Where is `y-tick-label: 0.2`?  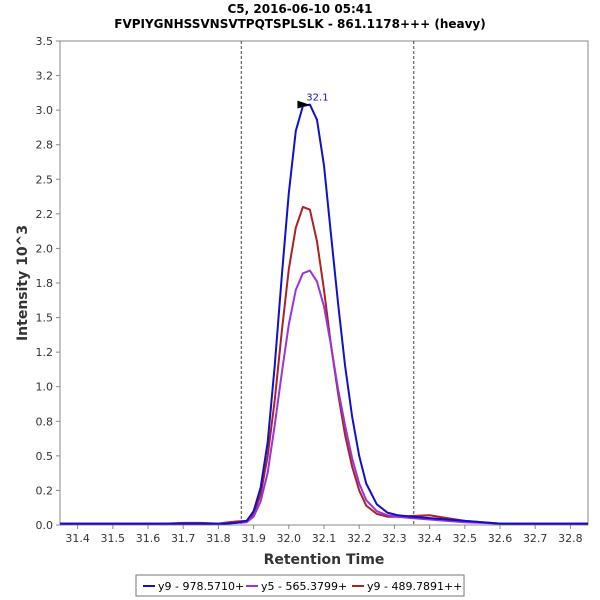
y-tick-label: 0.2 is located at coordinates (45, 490).